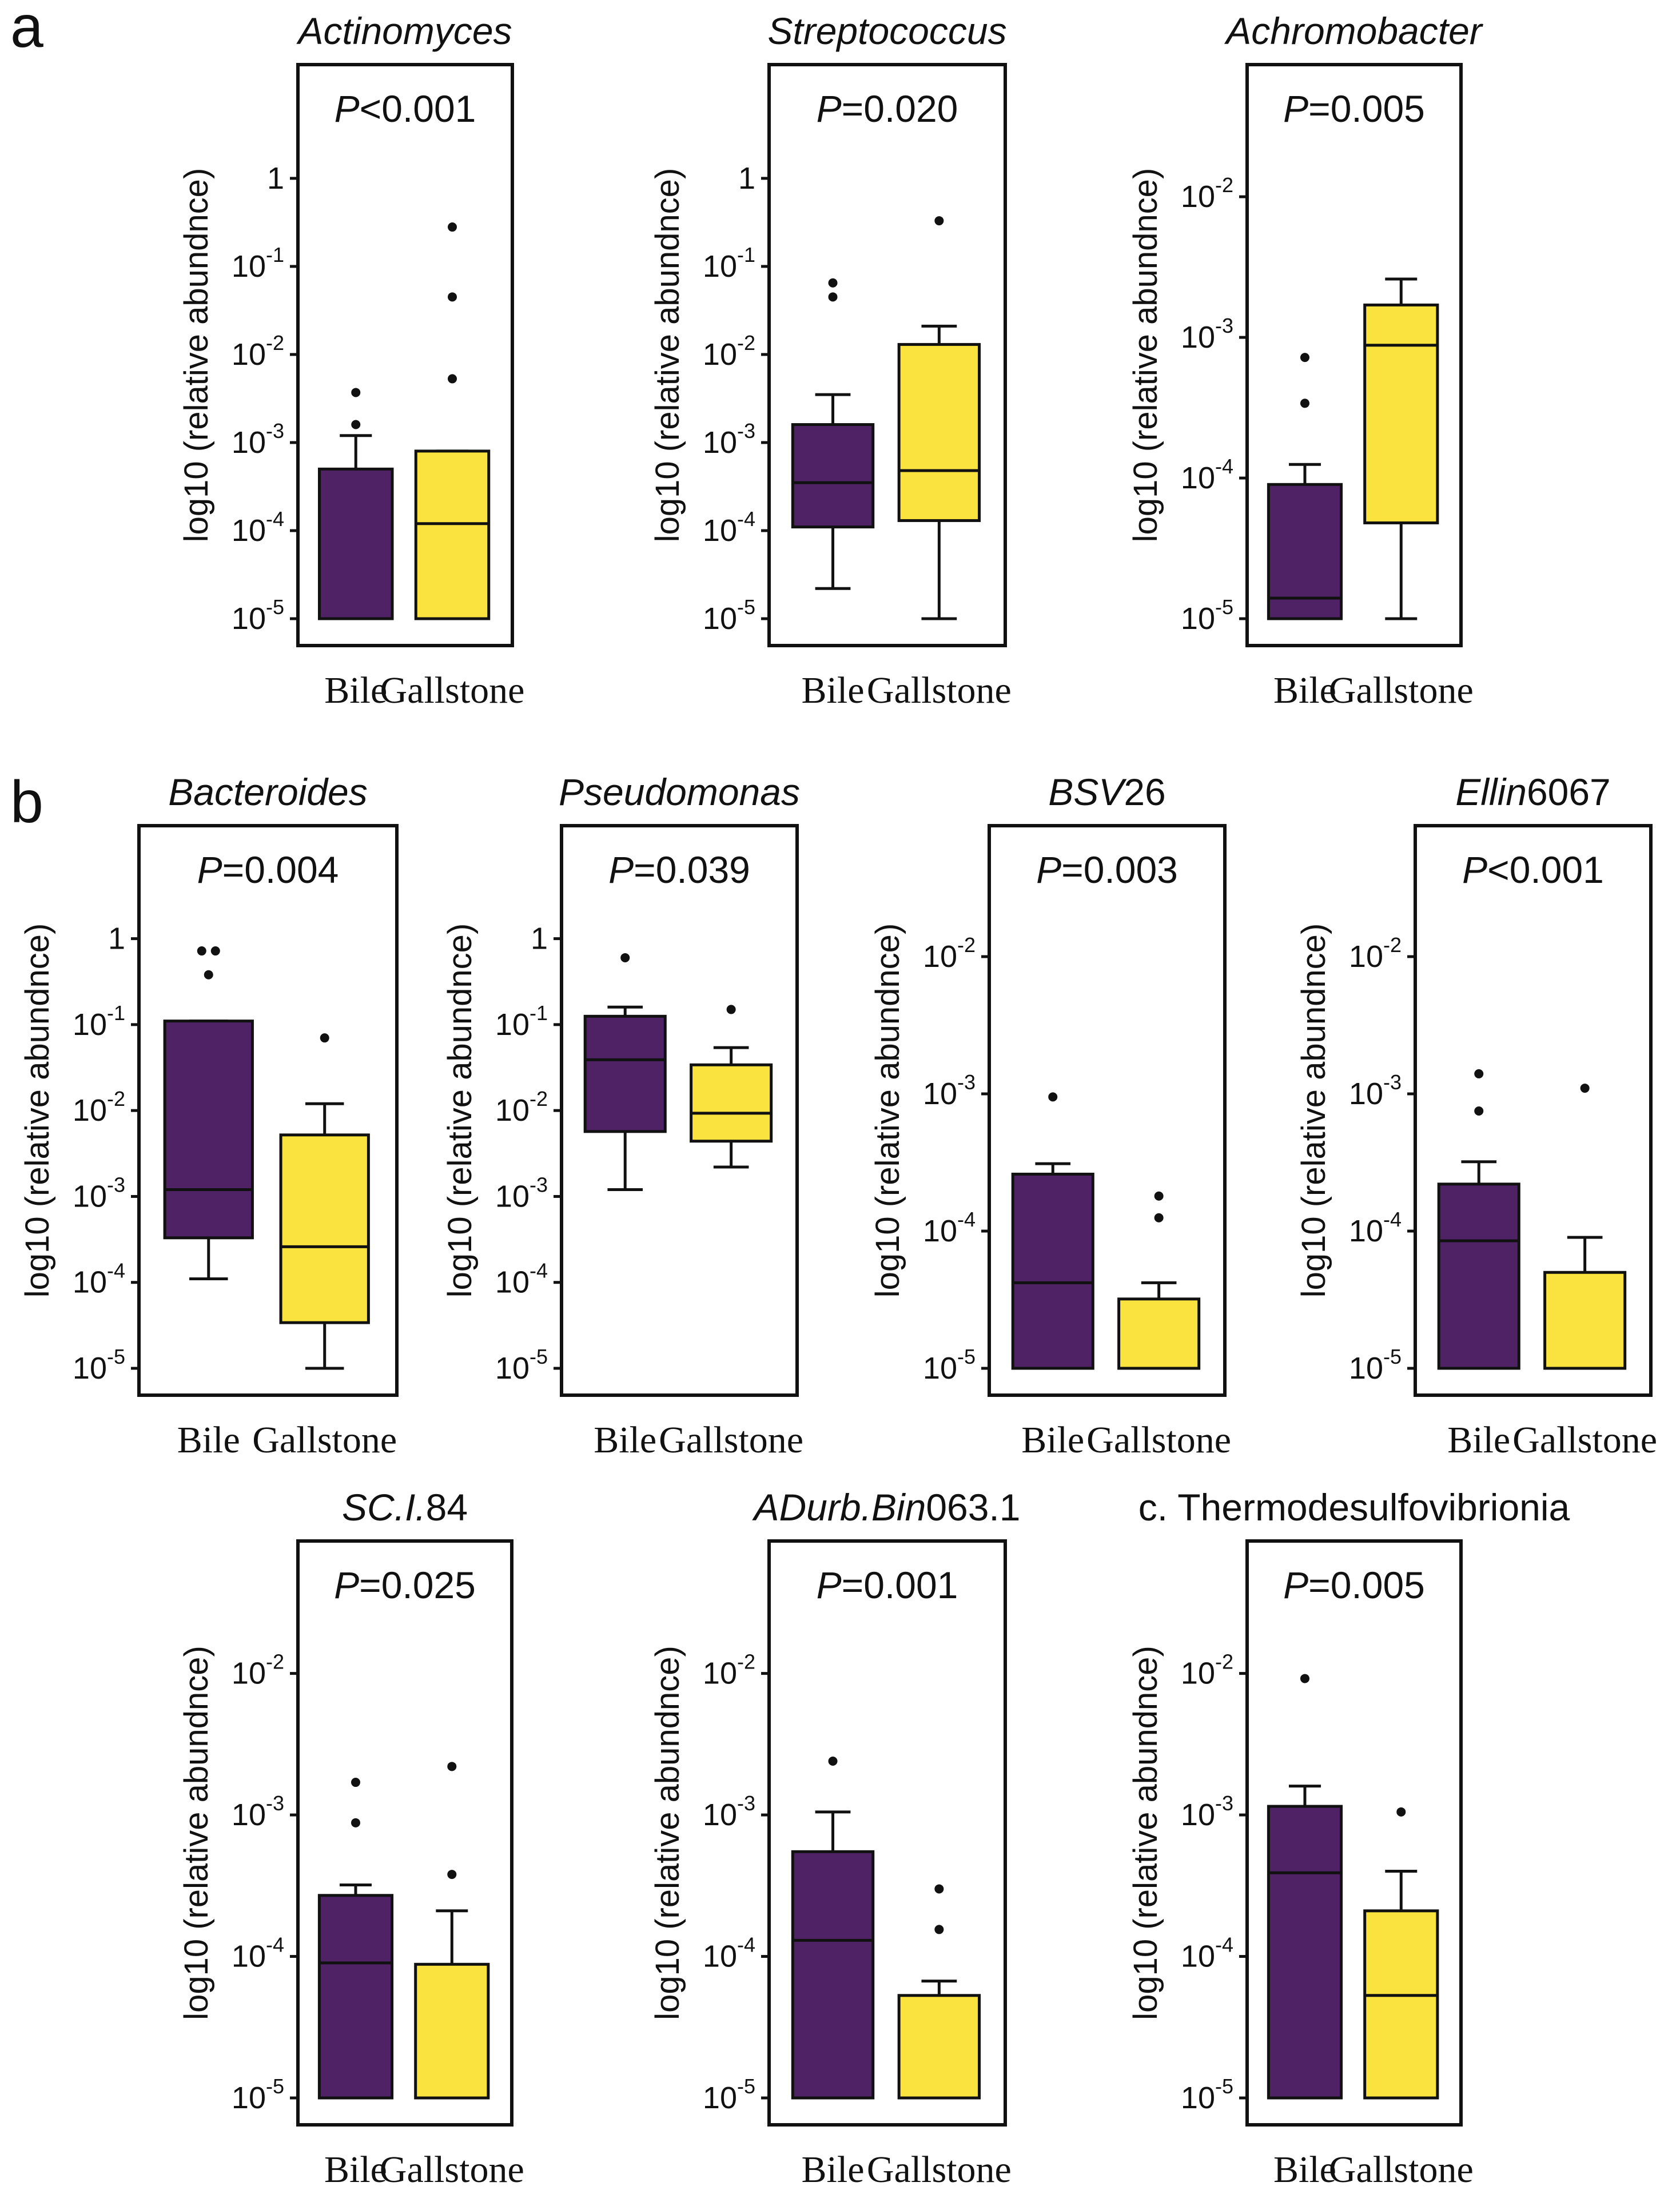 This screenshot has height=2202, width=1680. Describe the element at coordinates (900, 108) in the screenshot. I see `p-value-number: =0.020` at that location.